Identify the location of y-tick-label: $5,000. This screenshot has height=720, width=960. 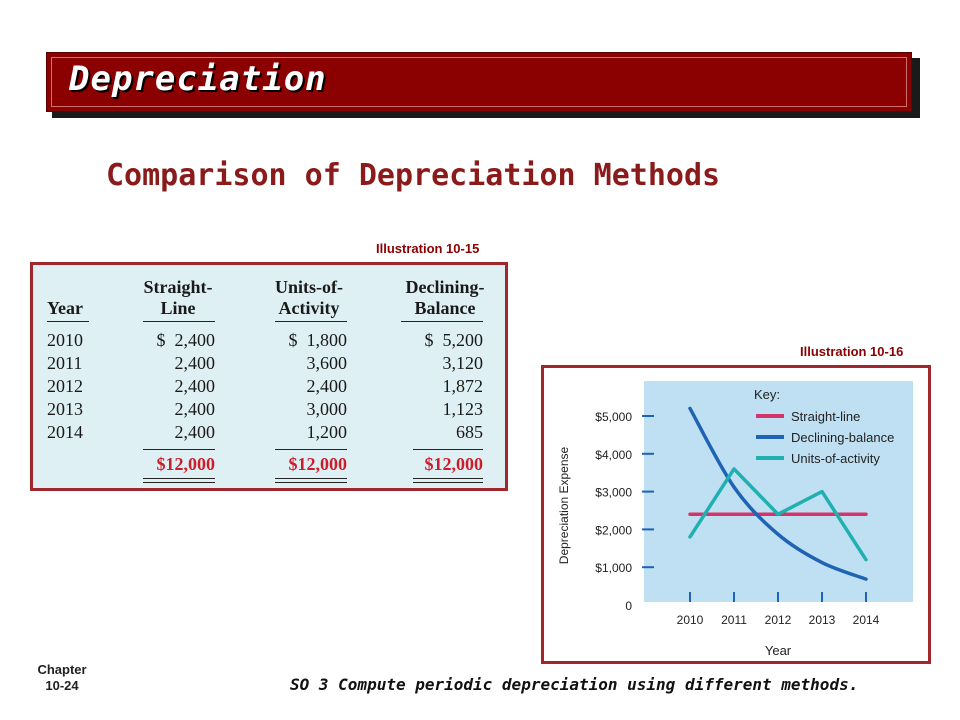
(613, 417).